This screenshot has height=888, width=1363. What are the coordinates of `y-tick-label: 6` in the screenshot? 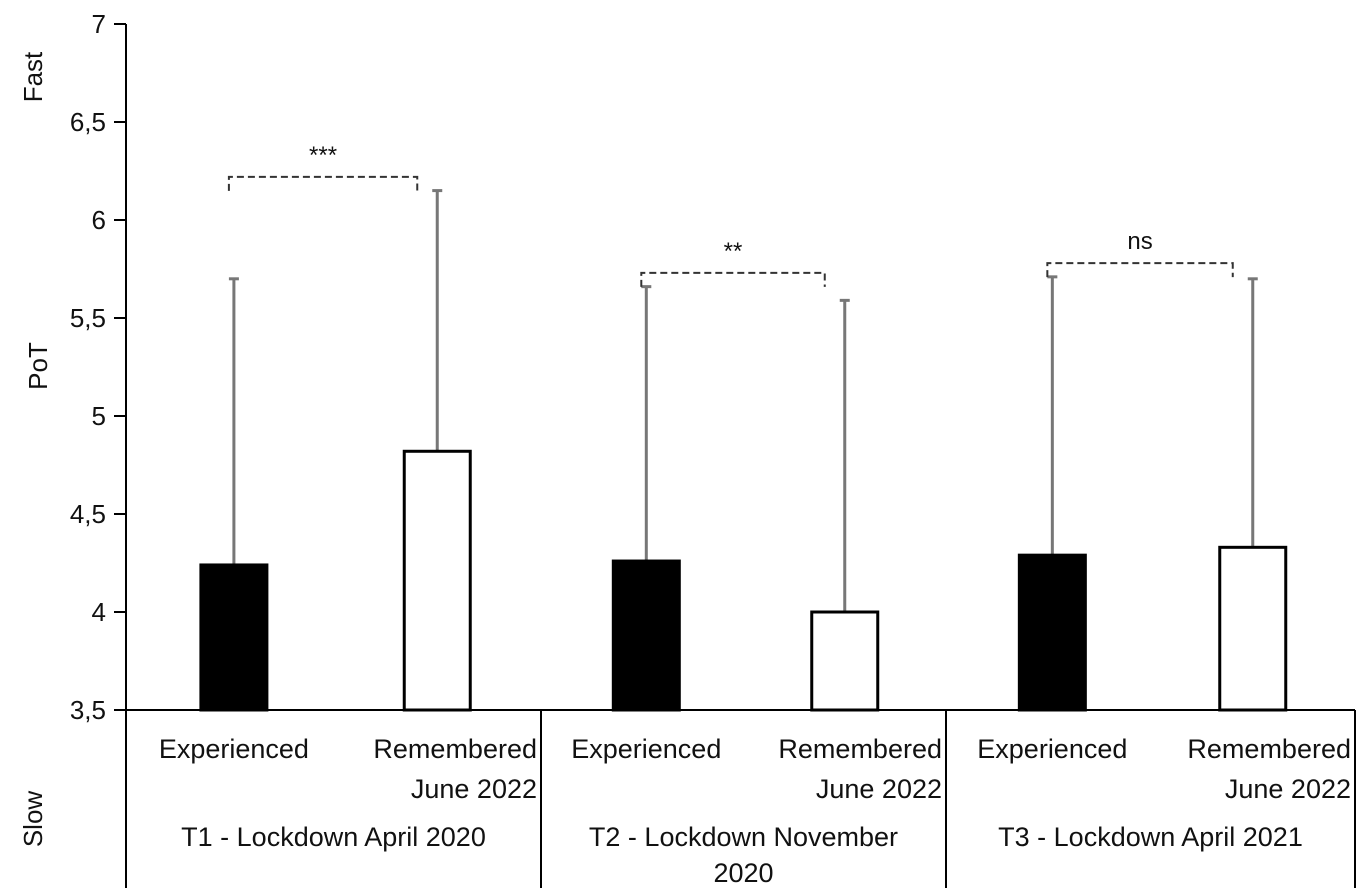 It's located at (99, 220).